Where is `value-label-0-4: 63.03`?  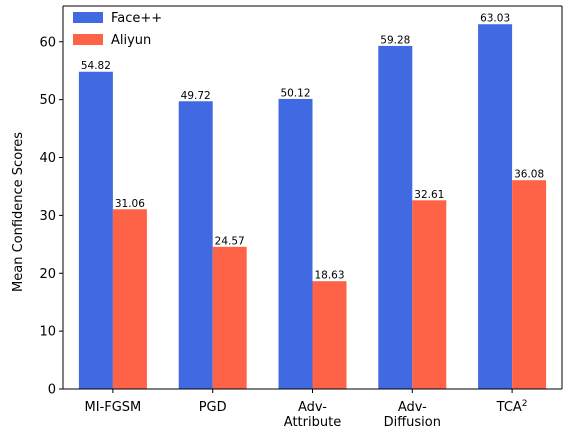 value-label-0-4: 63.03 is located at coordinates (495, 19).